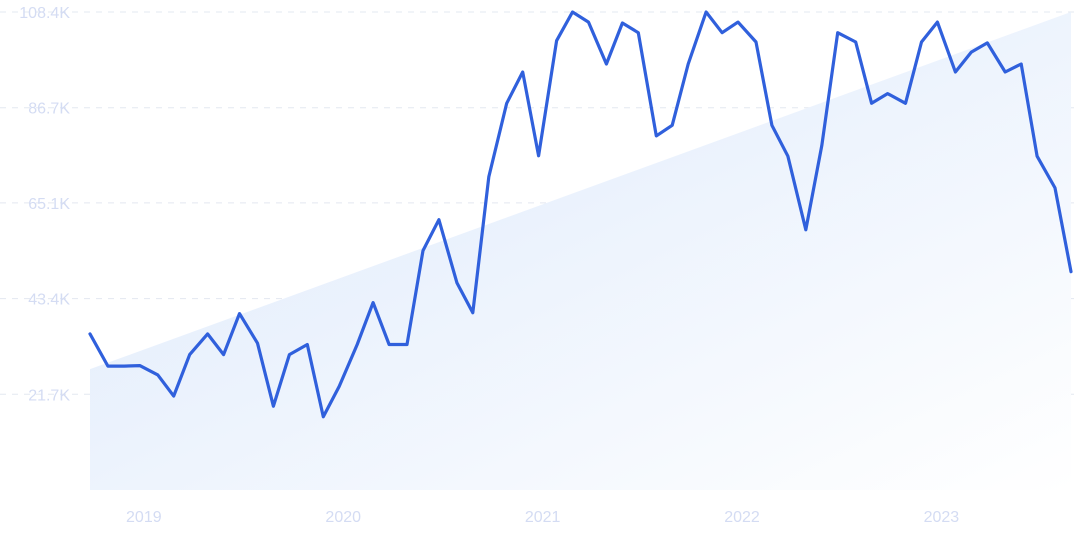  I want to click on x-axis-ticks: 2019 2020 2021 2022 2023, so click(542, 517).